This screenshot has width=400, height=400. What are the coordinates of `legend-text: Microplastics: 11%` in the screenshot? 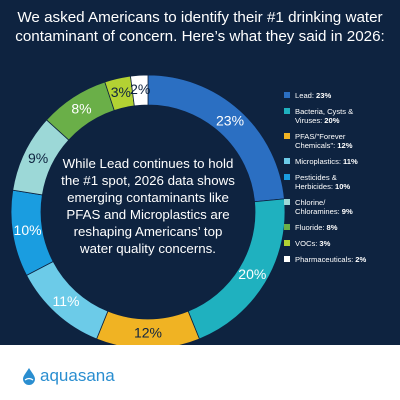 It's located at (336, 161).